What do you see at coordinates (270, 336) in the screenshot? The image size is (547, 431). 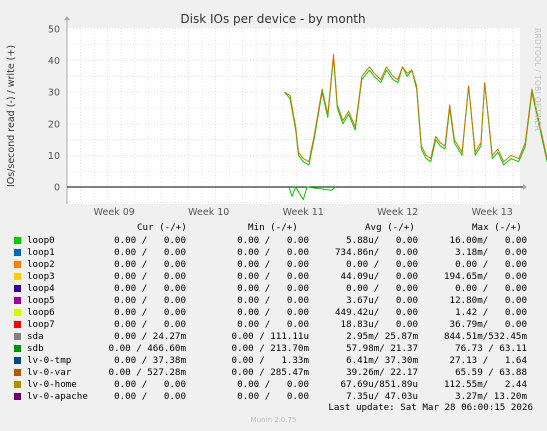 I see `legend-value-min: 0.00 / 111.11u` at bounding box center [270, 336].